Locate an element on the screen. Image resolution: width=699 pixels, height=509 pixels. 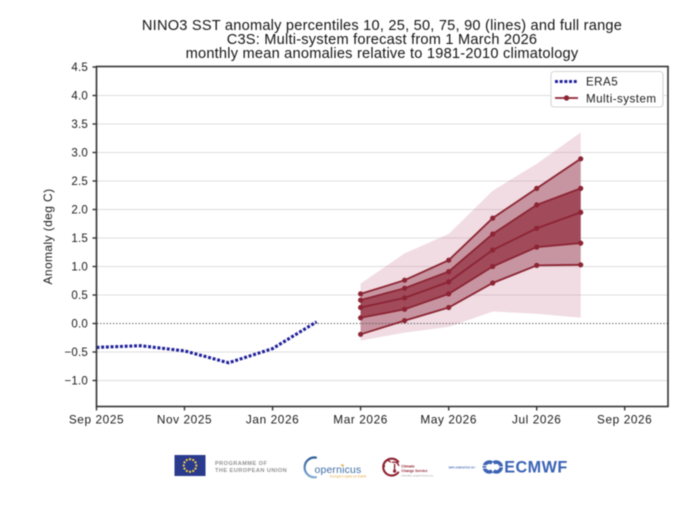
svg-text: PROGRAMME OF is located at coordinates (241, 464).